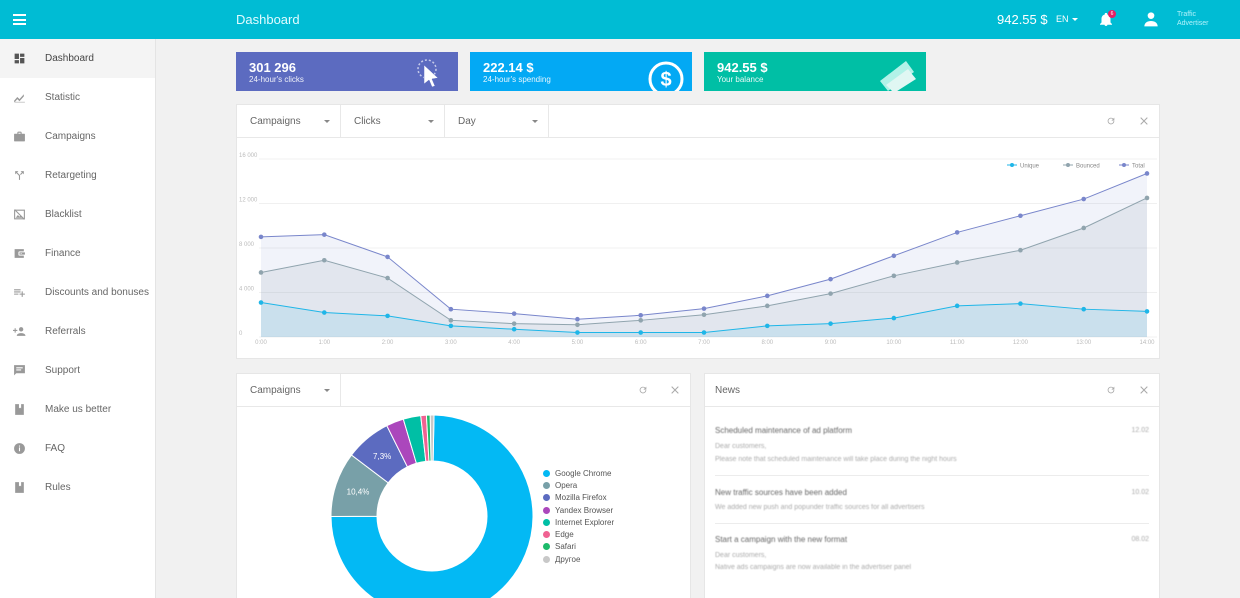  I want to click on playlist-add-icon, so click(19, 293).